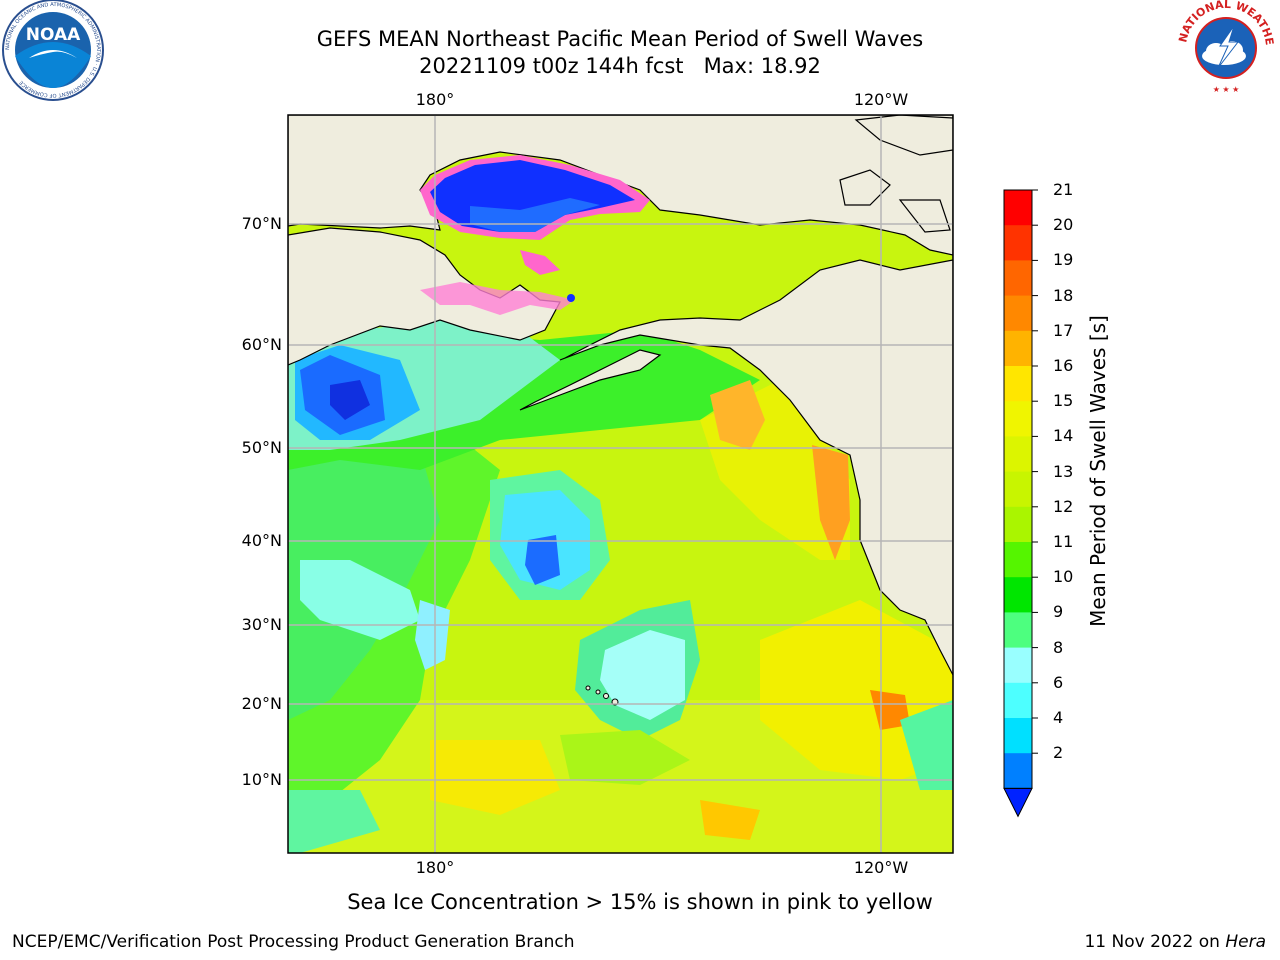  I want to click on colorbar-frame, so click(1018, 489).